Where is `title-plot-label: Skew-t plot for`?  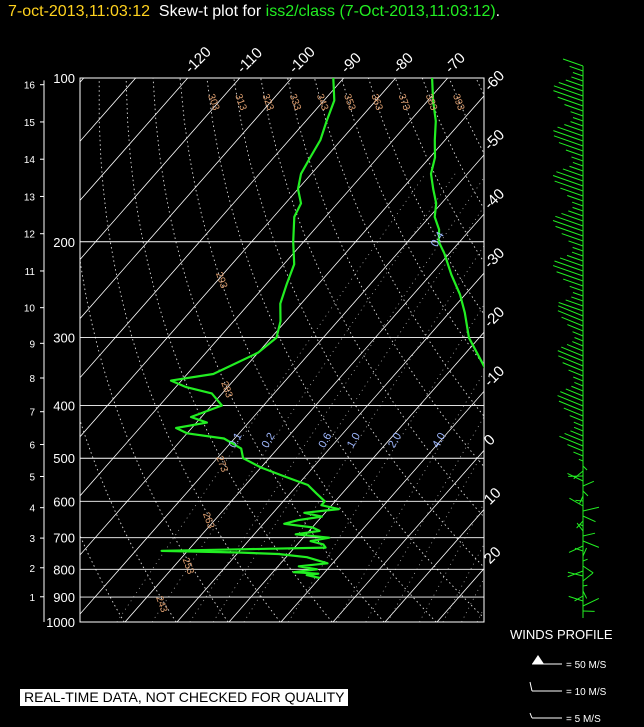
title-plot-label: Skew-t plot for is located at coordinates (210, 11).